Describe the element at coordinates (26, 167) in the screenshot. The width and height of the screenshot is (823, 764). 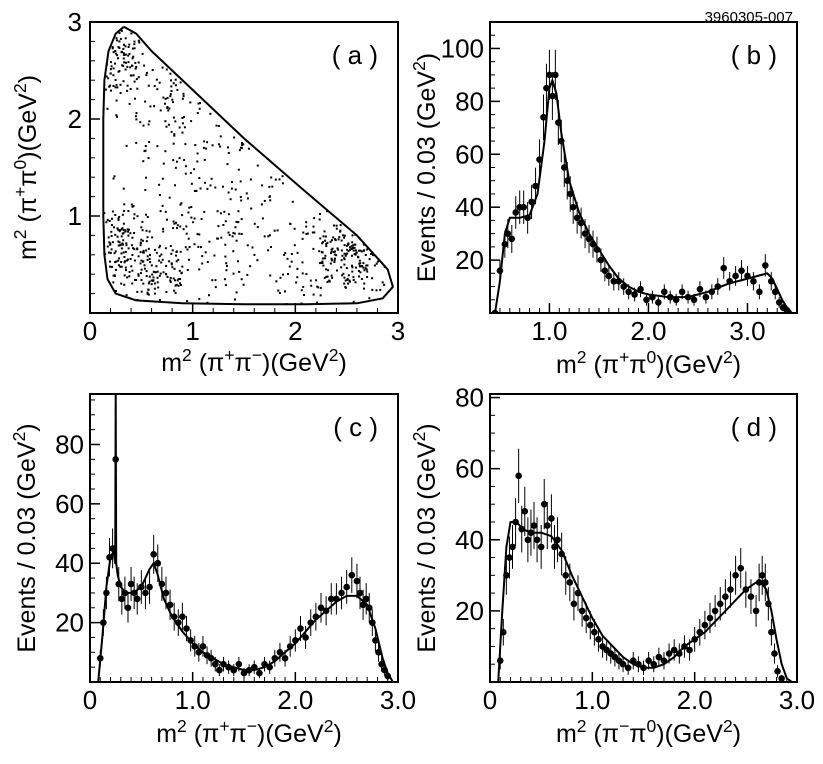
I see `y-axis-label: m2 (π+π0)(GeV2)` at that location.